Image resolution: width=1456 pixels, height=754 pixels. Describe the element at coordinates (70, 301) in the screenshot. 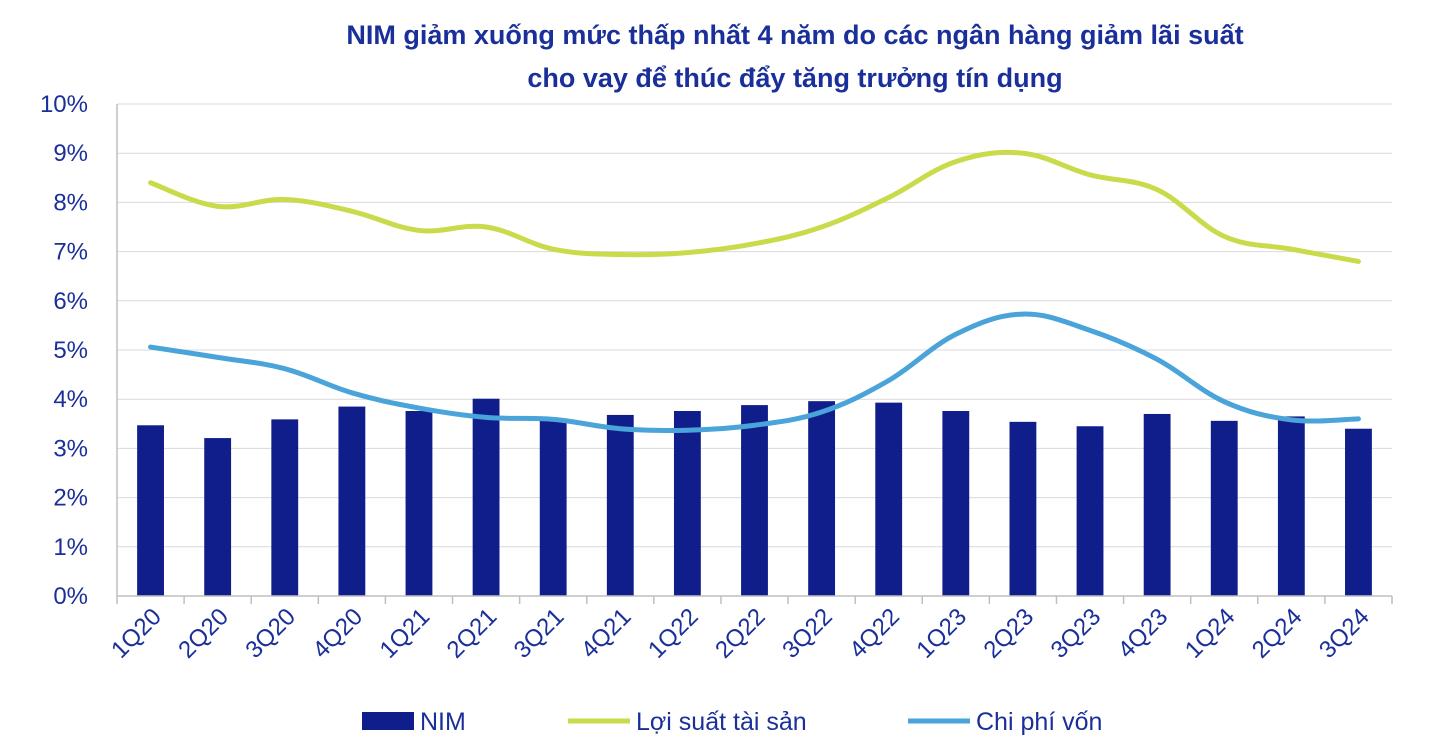

I see `y-tick-label: 6%` at that location.